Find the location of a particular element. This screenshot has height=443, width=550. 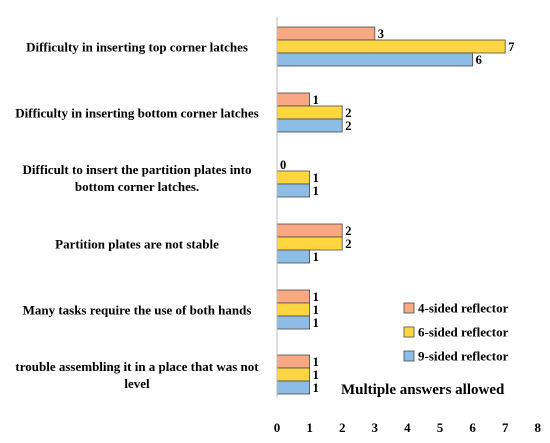

category-label: Partition plates are not stable is located at coordinates (137, 243).